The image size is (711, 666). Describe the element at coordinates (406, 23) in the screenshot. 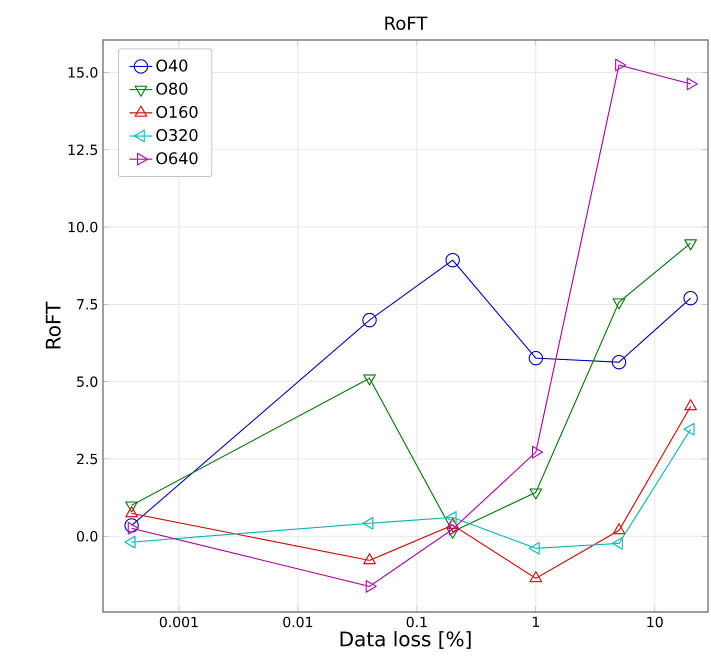

I see `chart-title: RoFT` at that location.